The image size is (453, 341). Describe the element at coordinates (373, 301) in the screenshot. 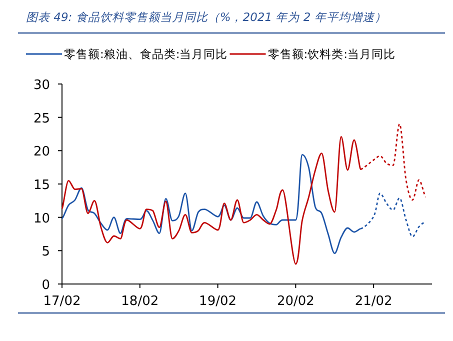

I see `x-tick-label: 21/02` at that location.